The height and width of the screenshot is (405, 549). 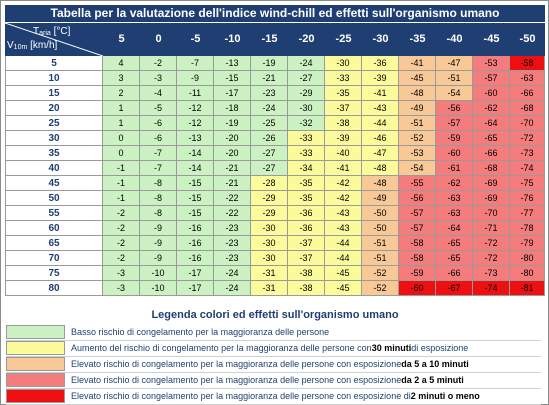 What do you see at coordinates (232, 198) in the screenshot?
I see `windchill-value-cell: -22` at bounding box center [232, 198].